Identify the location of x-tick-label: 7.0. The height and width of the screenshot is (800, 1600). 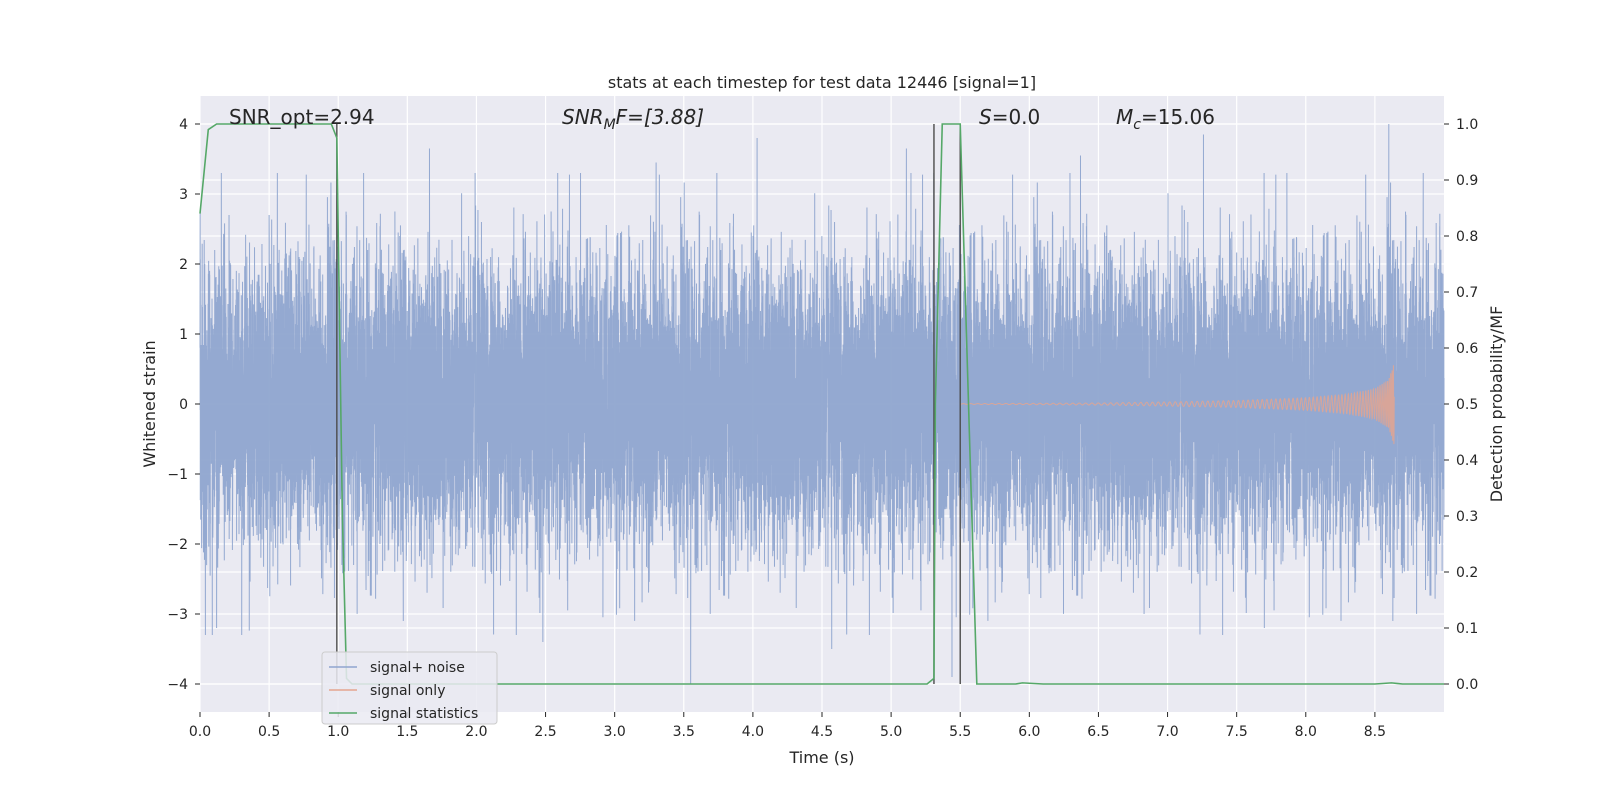
(1167, 732).